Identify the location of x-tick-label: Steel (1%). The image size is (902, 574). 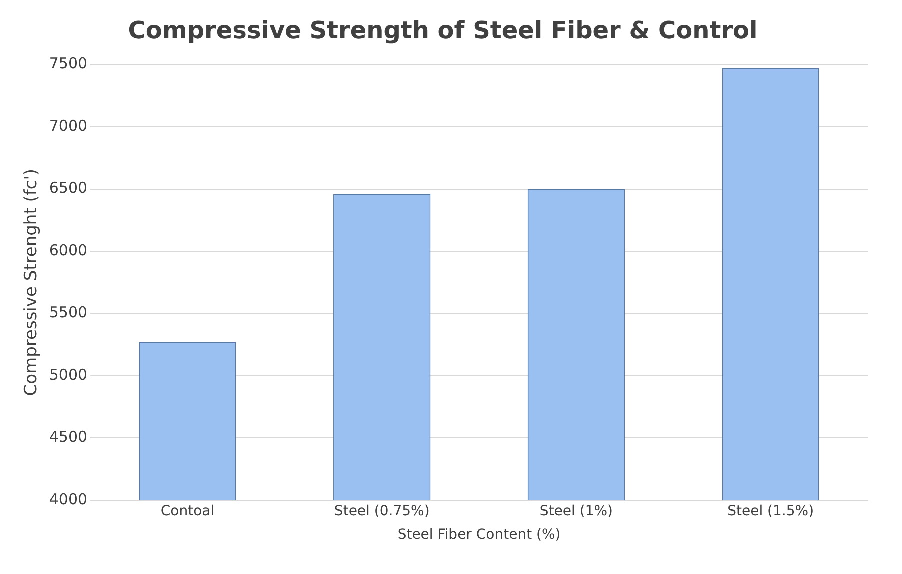
(577, 511).